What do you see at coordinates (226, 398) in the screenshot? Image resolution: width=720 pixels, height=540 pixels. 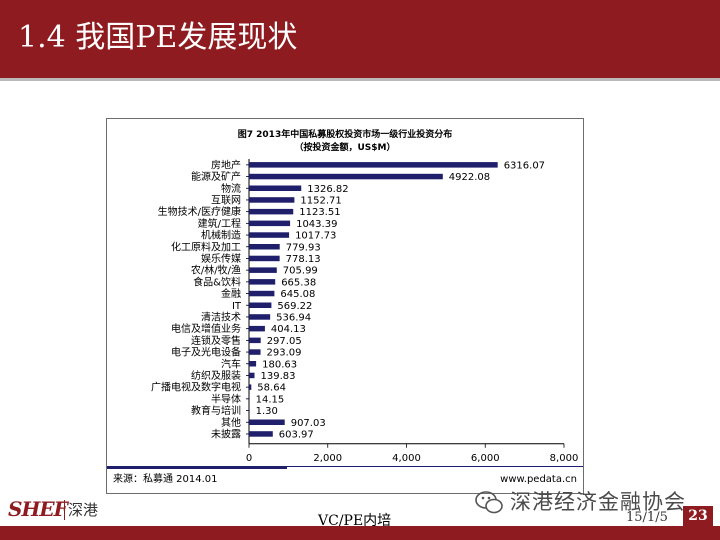 I see `category-label: 半导体` at bounding box center [226, 398].